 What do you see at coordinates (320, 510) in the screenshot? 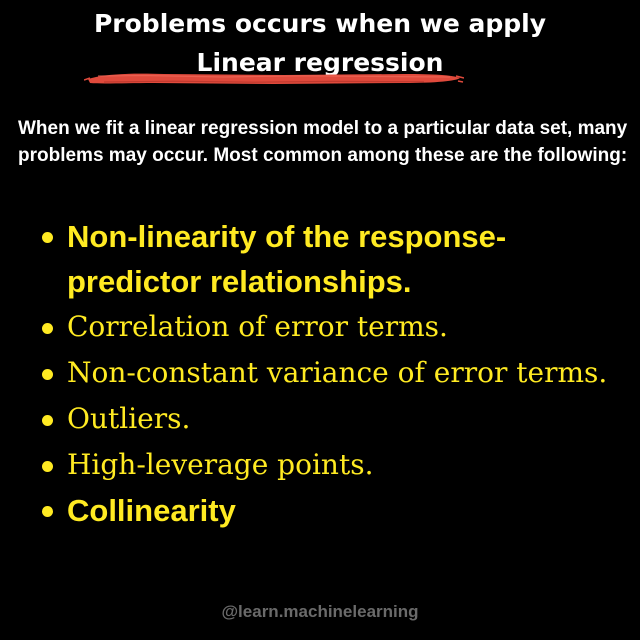
I see `list-item: Collinearity` at bounding box center [320, 510].